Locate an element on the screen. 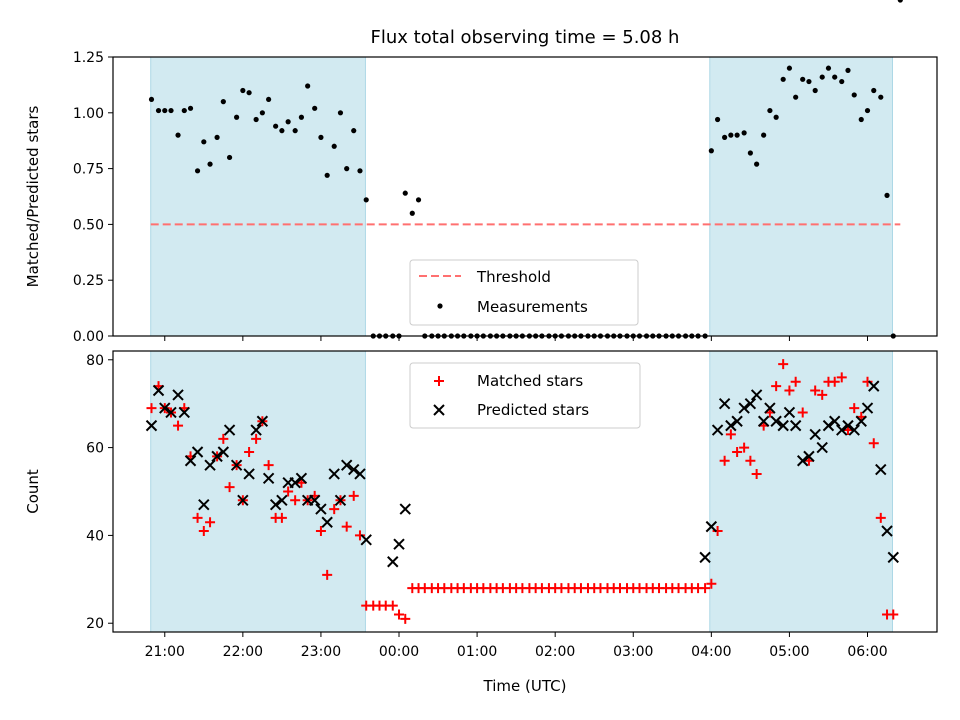 This screenshot has height=720, width=960. bottom-legend-box is located at coordinates (525, 395).